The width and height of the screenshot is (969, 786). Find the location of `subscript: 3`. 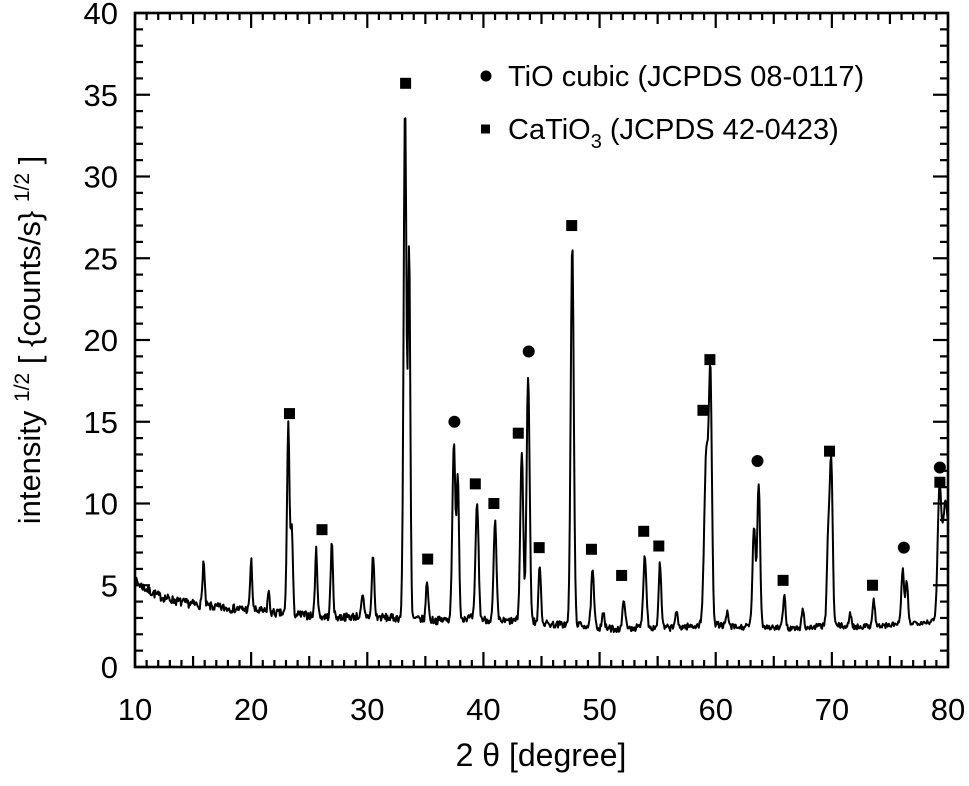

subscript: 3 is located at coordinates (596, 142).